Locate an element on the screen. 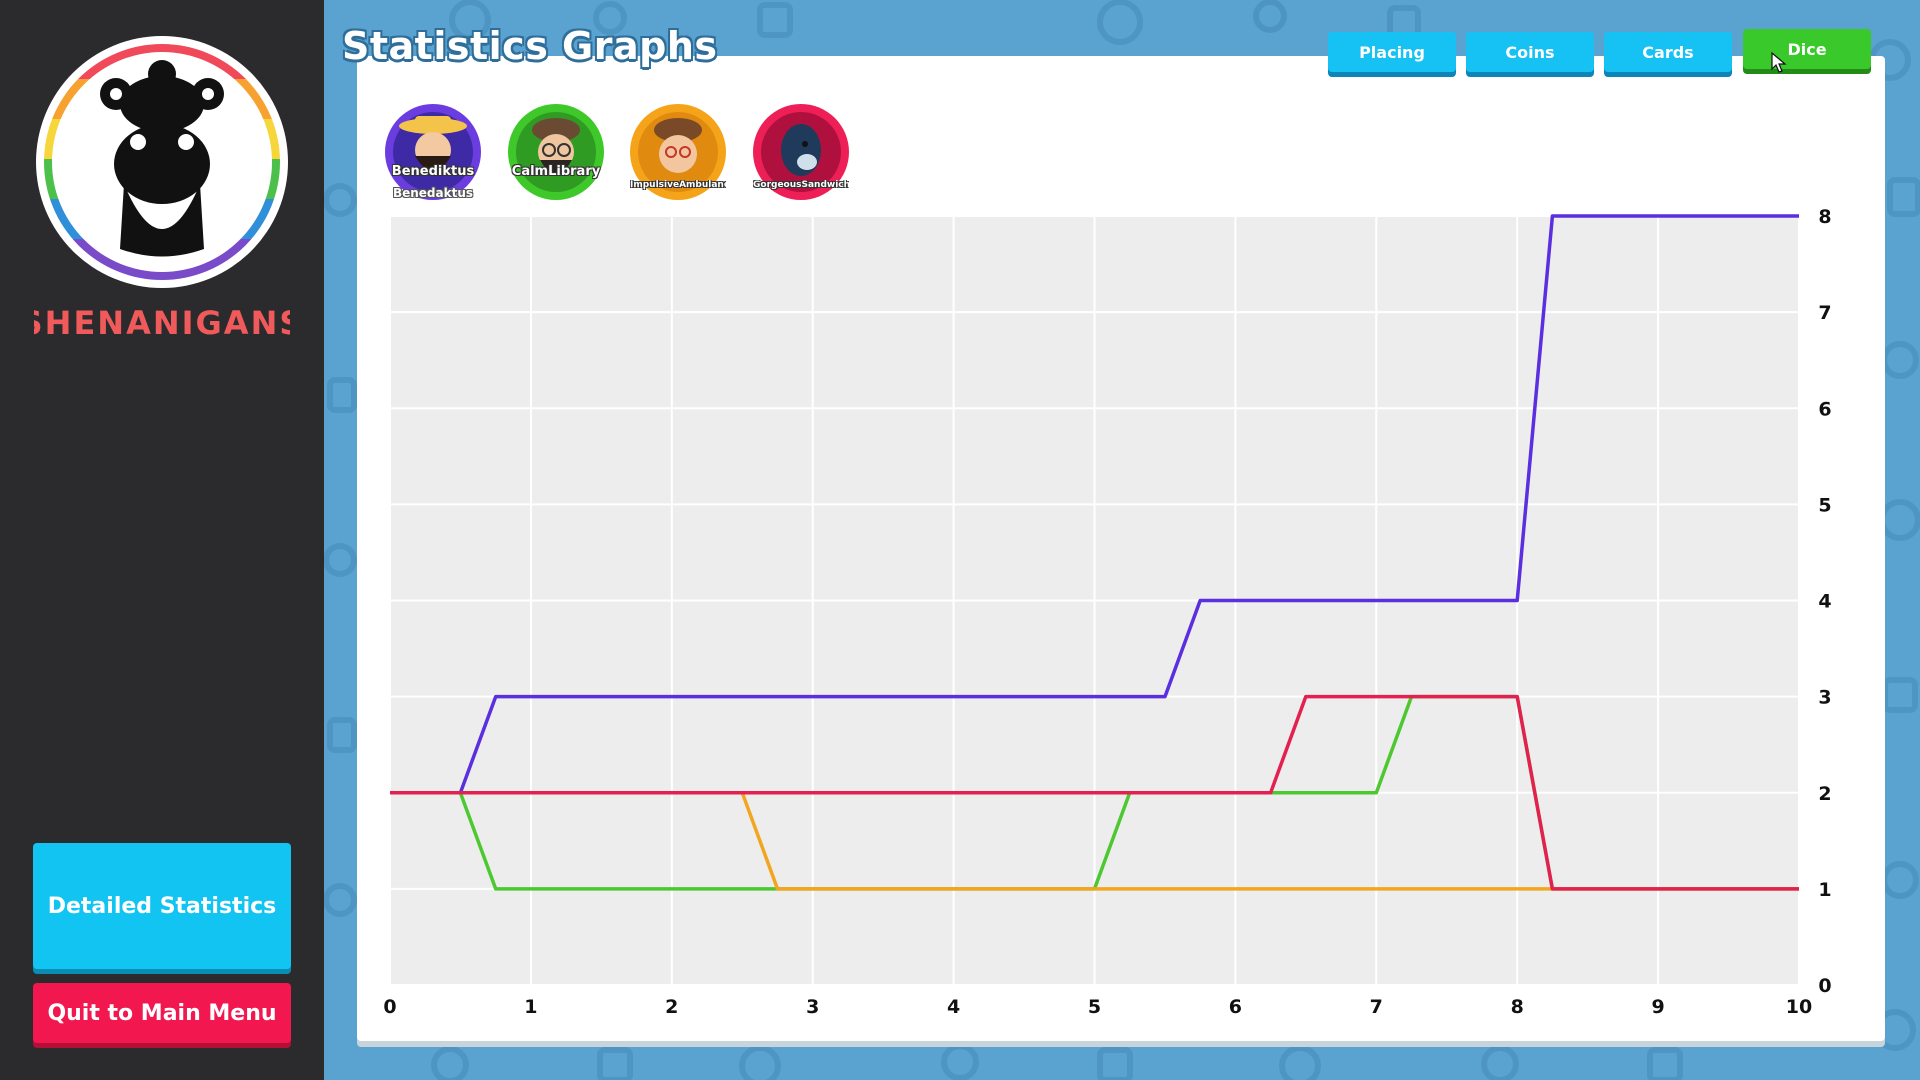  y-tick-label: 7 is located at coordinates (1824, 313).